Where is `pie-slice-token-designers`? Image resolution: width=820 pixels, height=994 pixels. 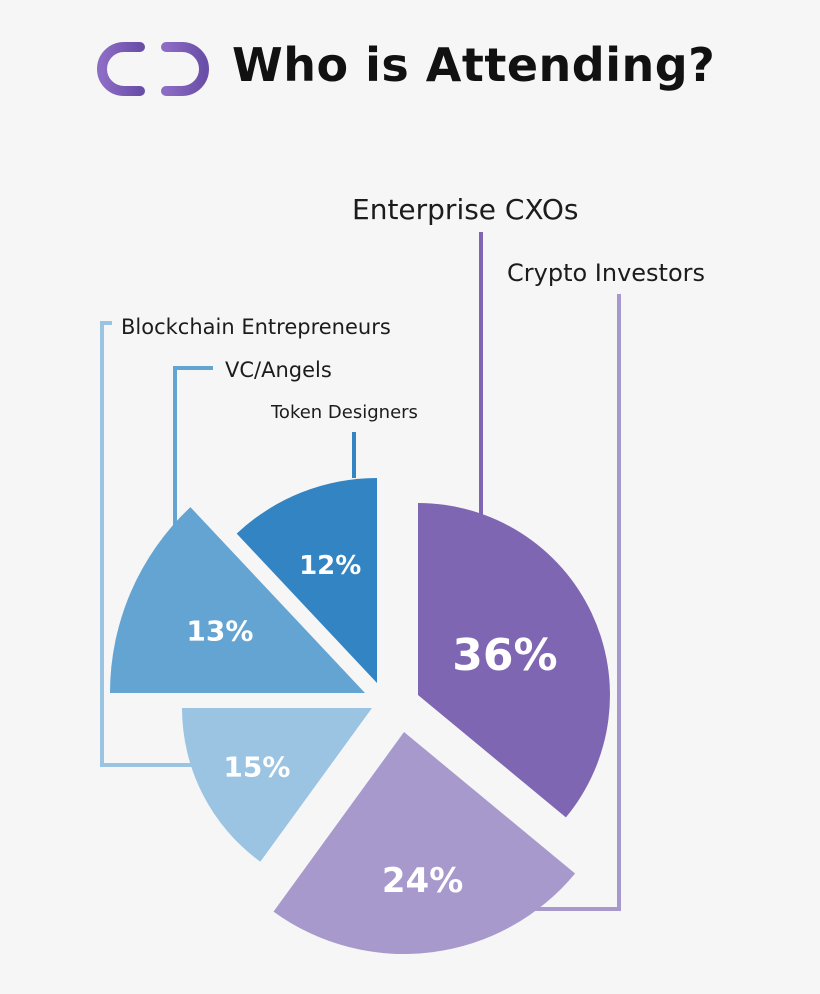 pie-slice-token-designers is located at coordinates (306, 580).